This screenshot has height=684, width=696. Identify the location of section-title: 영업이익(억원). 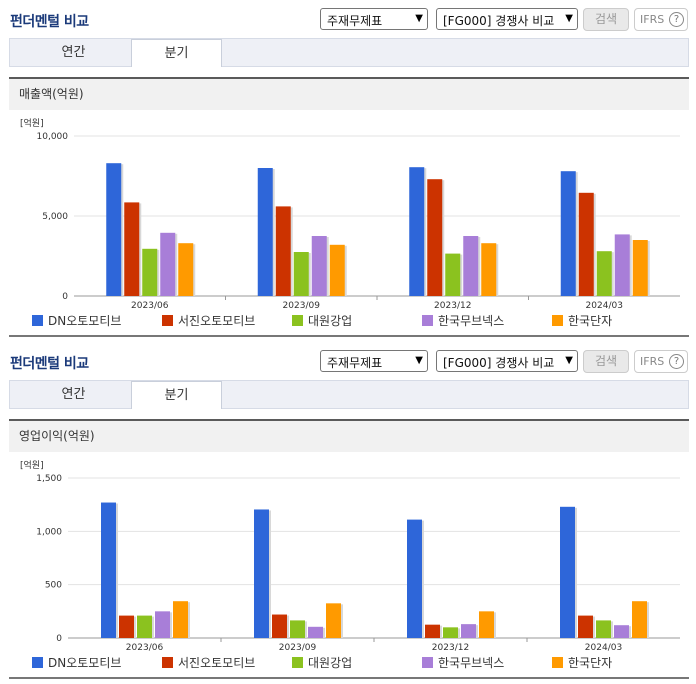
(349, 435).